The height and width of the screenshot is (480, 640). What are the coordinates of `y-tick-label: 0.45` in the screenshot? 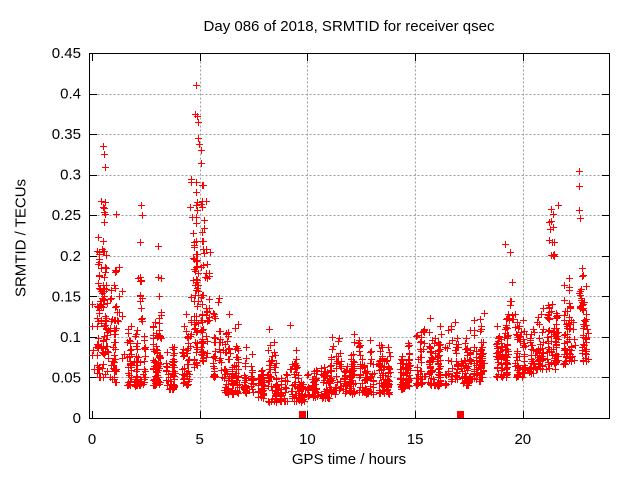 It's located at (66, 53).